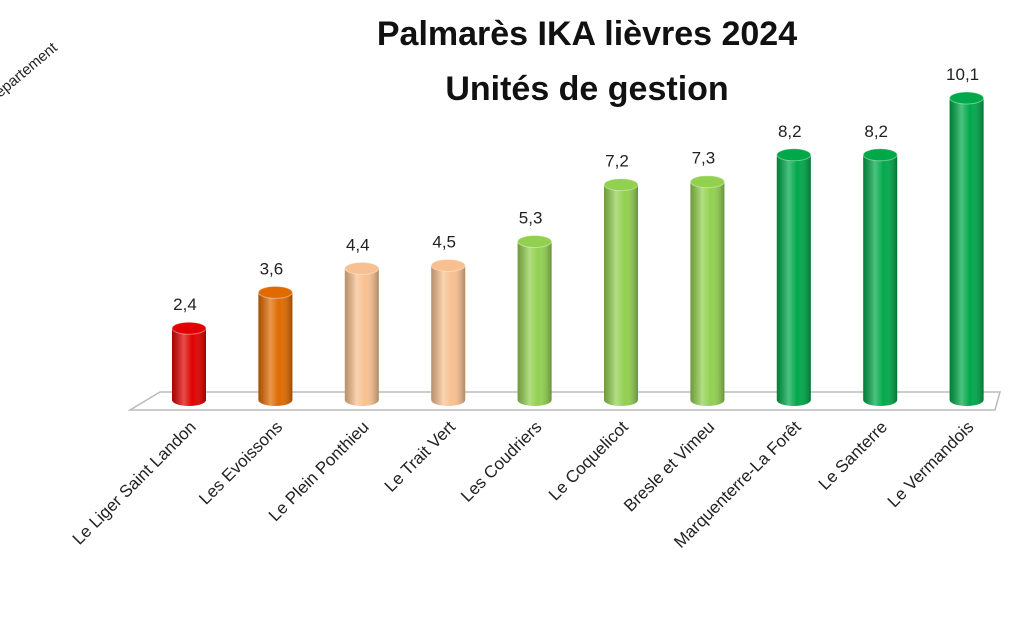 The height and width of the screenshot is (617, 1010). What do you see at coordinates (531, 218) in the screenshot?
I see `value-label: 5,3` at bounding box center [531, 218].